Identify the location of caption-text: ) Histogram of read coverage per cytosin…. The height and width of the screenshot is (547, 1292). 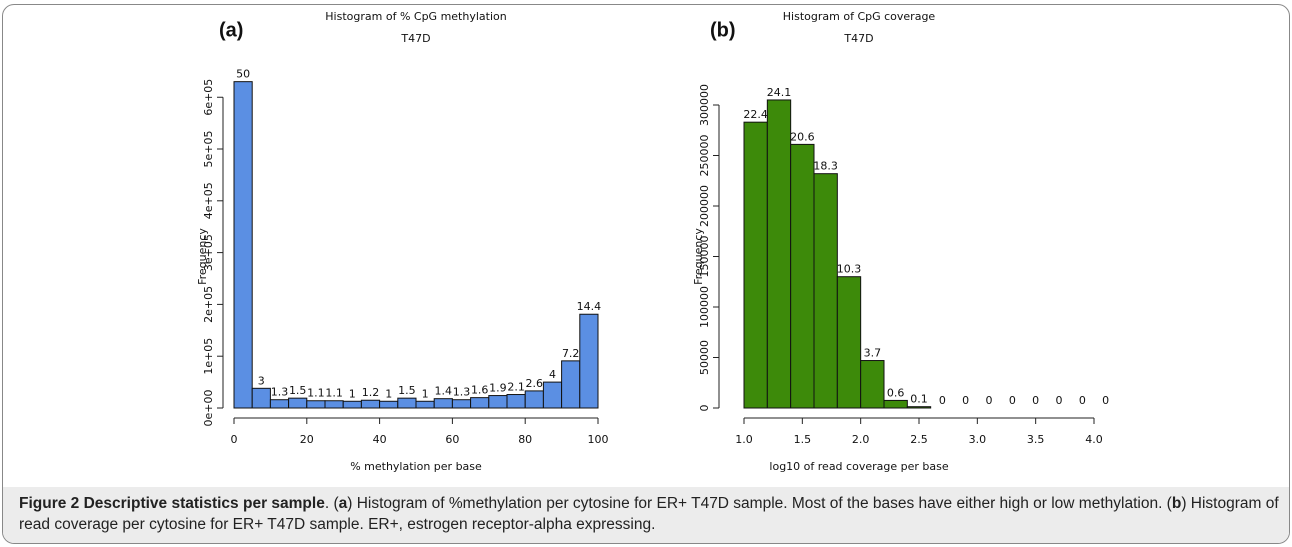
(649, 514).